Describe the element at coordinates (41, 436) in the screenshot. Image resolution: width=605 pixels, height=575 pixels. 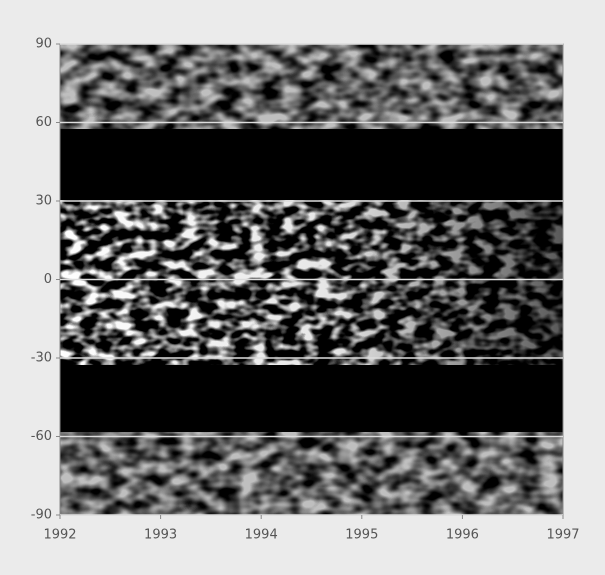
I see `y-tick-label: -60` at that location.